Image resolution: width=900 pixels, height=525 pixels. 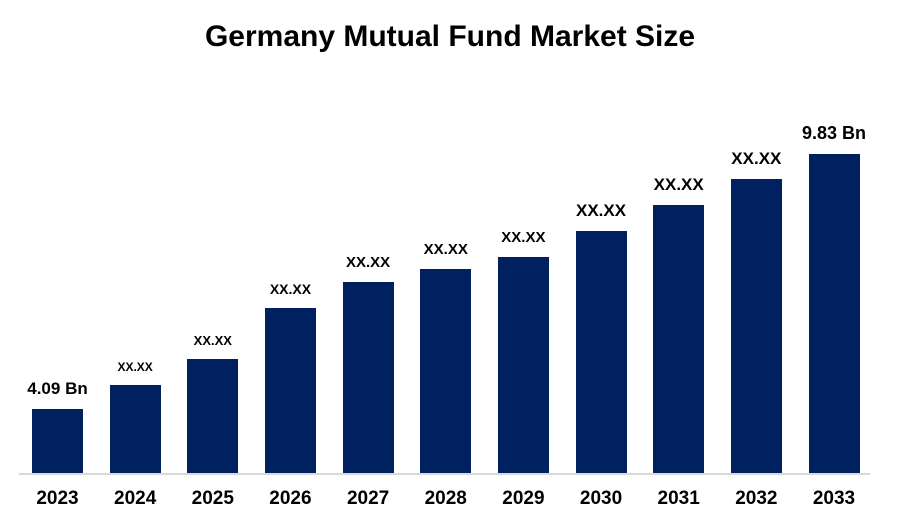 What do you see at coordinates (368, 262) in the screenshot?
I see `bar-value-label-2027: XX.XX` at bounding box center [368, 262].